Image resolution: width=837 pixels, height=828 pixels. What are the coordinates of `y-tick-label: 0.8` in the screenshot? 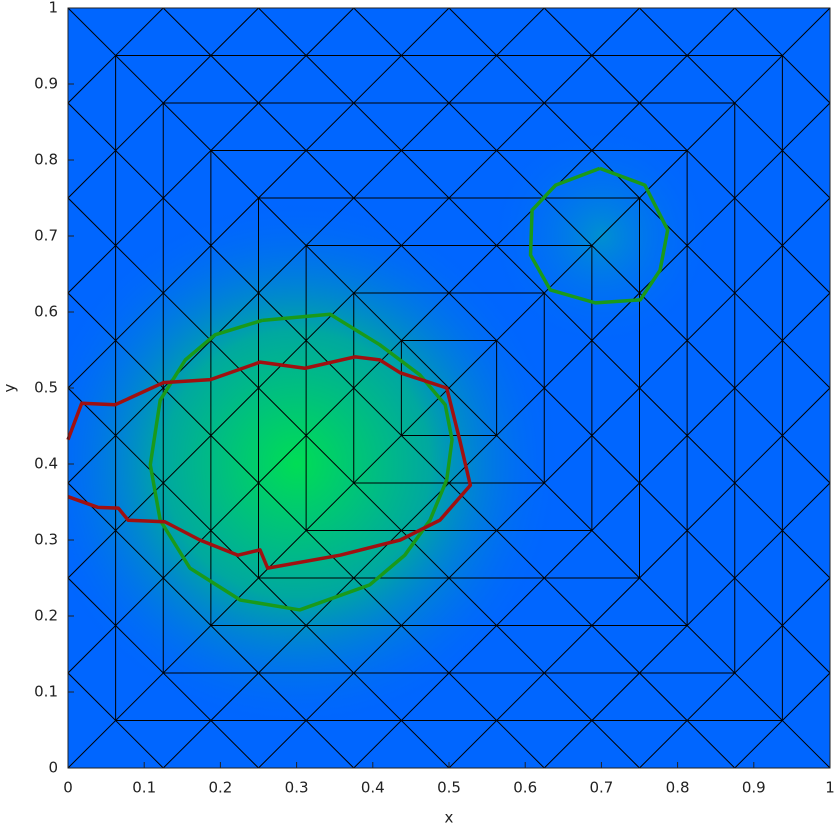 It's located at (46, 160).